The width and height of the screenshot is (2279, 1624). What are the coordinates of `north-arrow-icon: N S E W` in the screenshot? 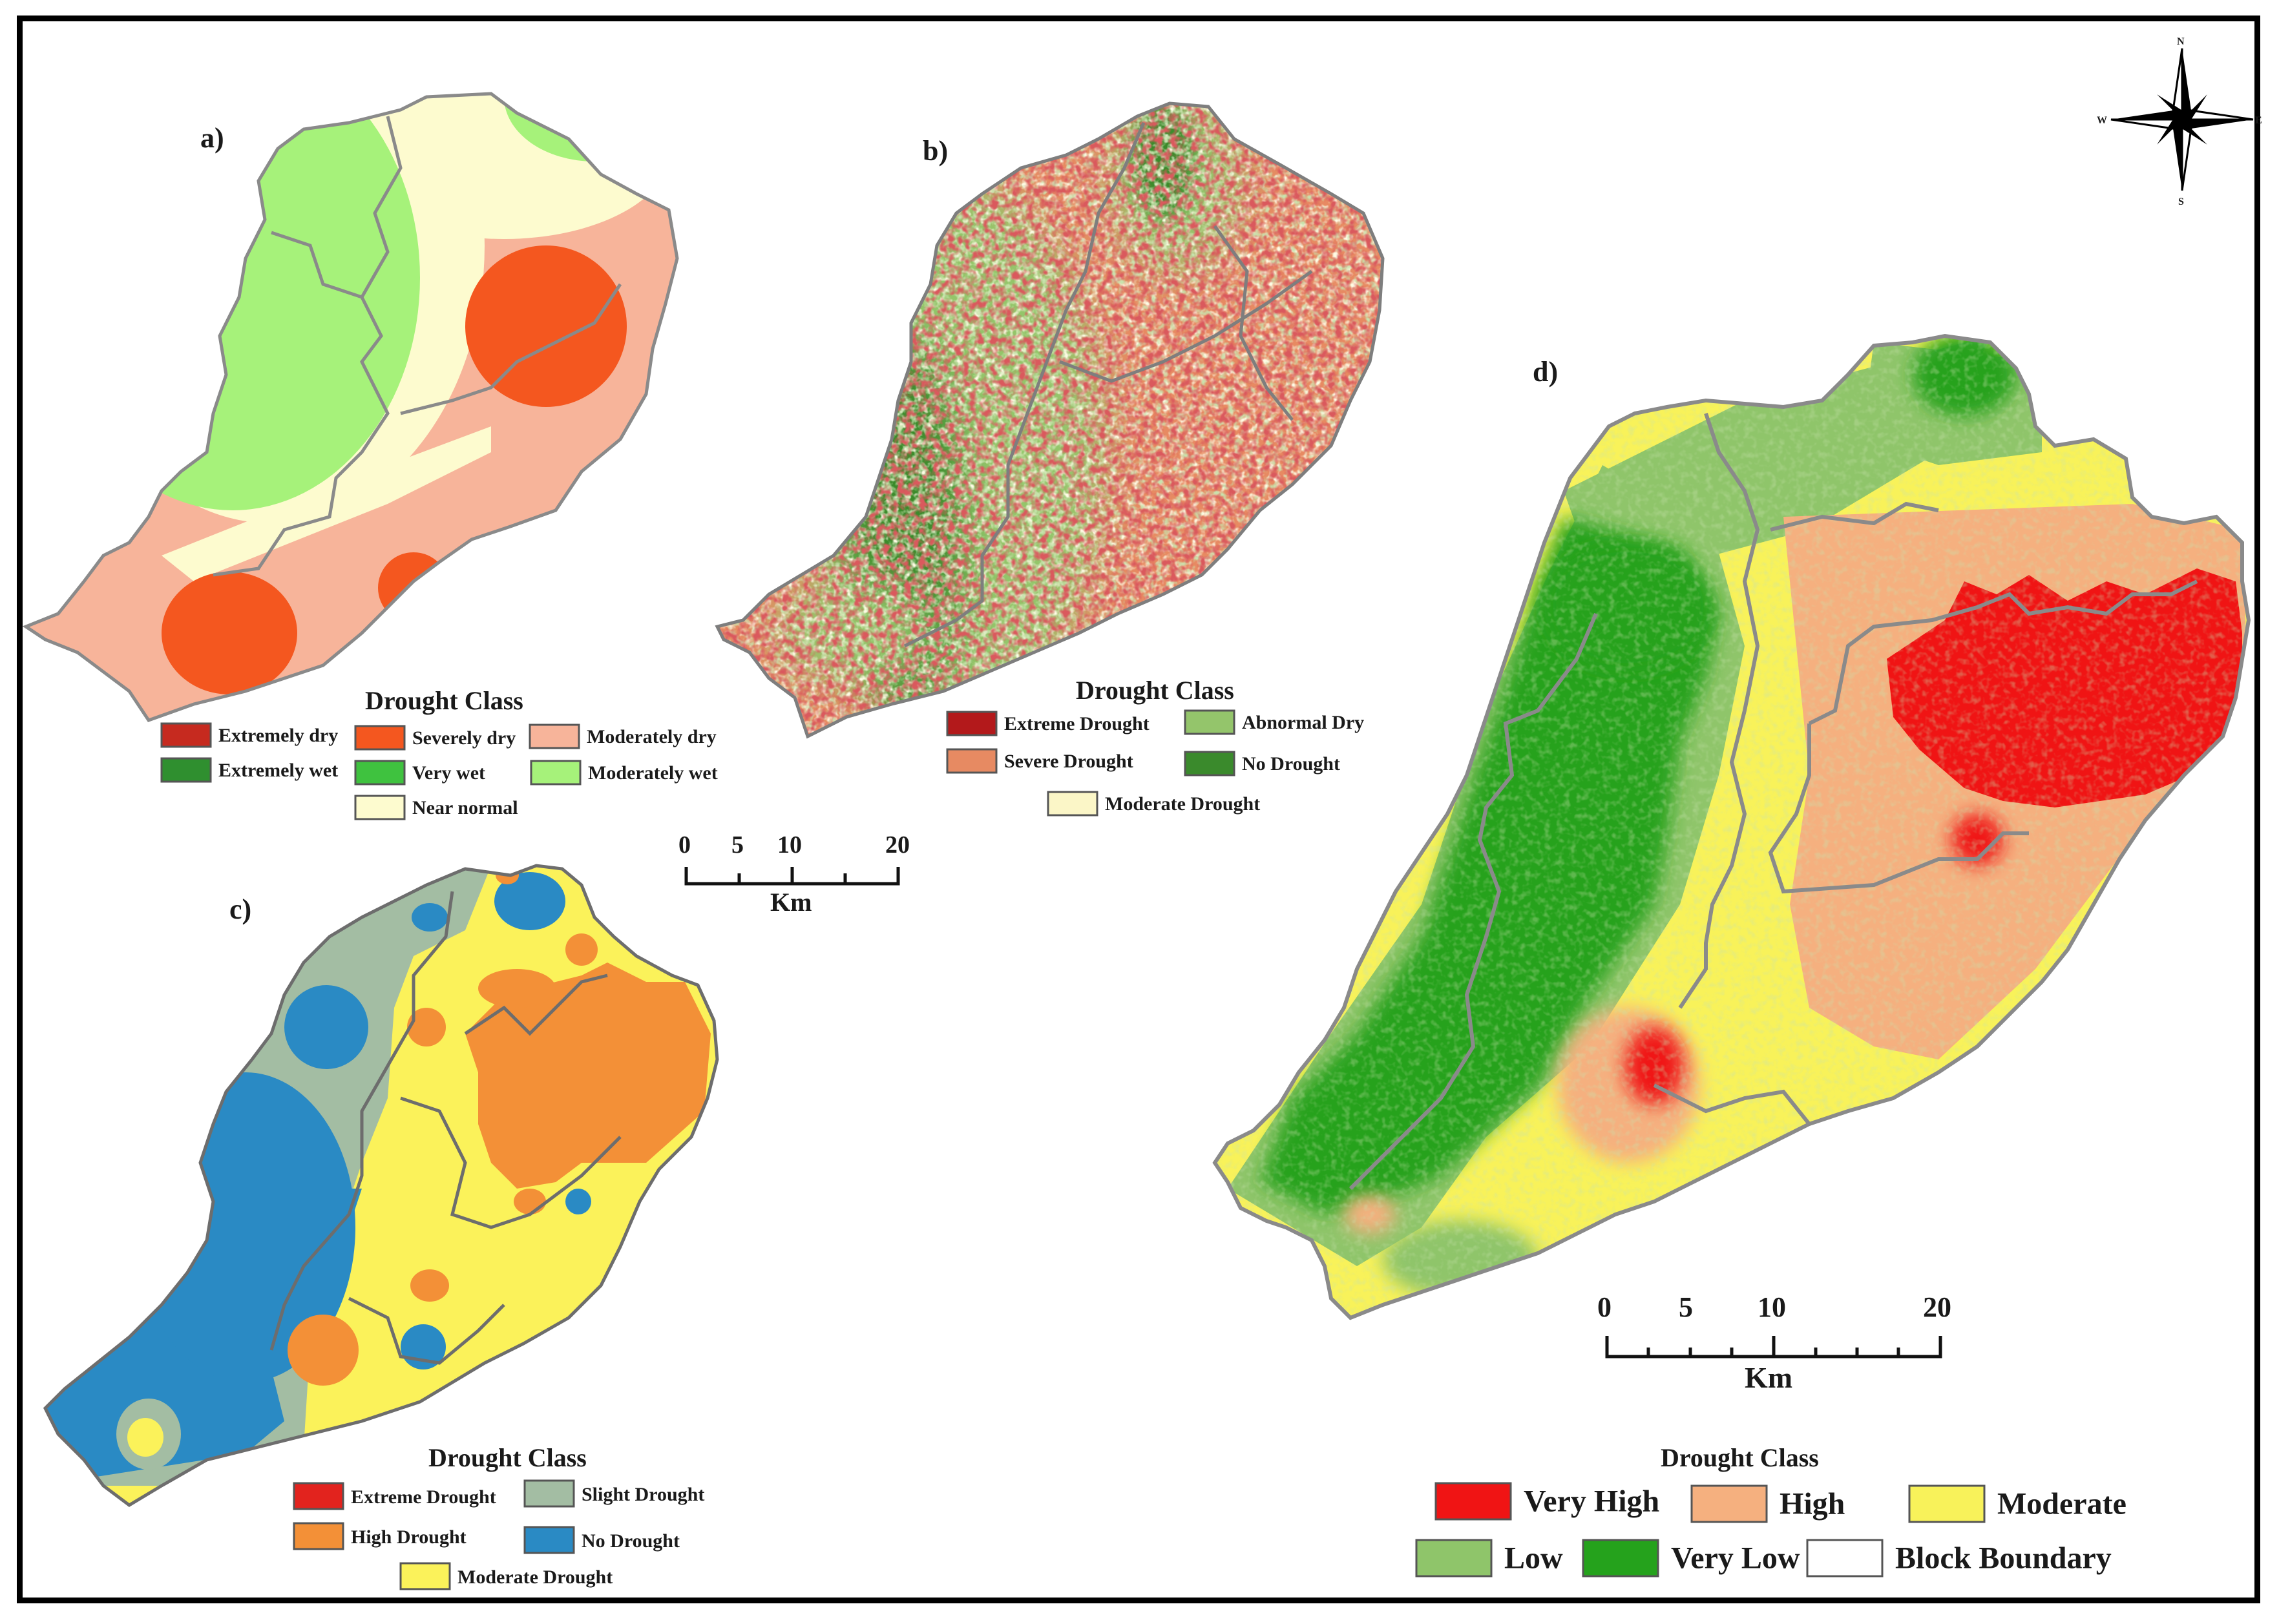 It's located at (2179, 121).